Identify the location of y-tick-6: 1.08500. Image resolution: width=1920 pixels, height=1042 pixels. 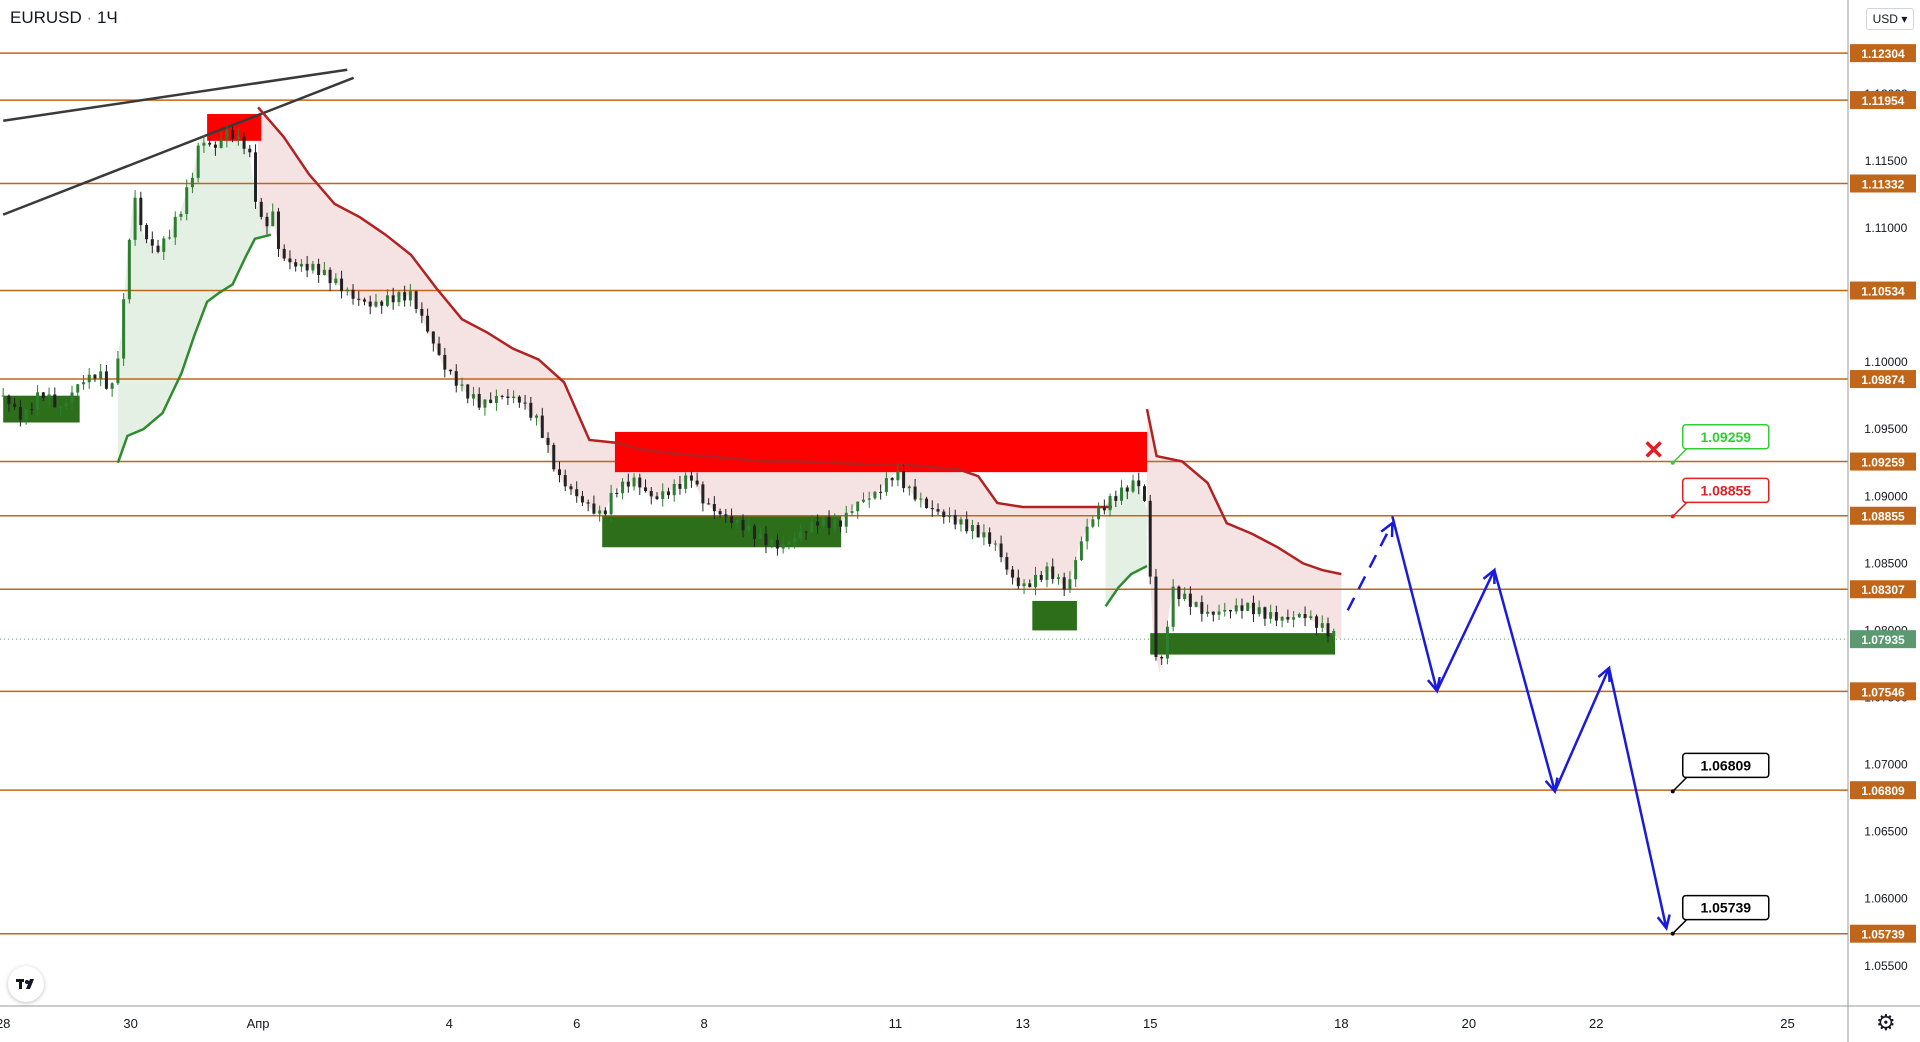
(1886, 563).